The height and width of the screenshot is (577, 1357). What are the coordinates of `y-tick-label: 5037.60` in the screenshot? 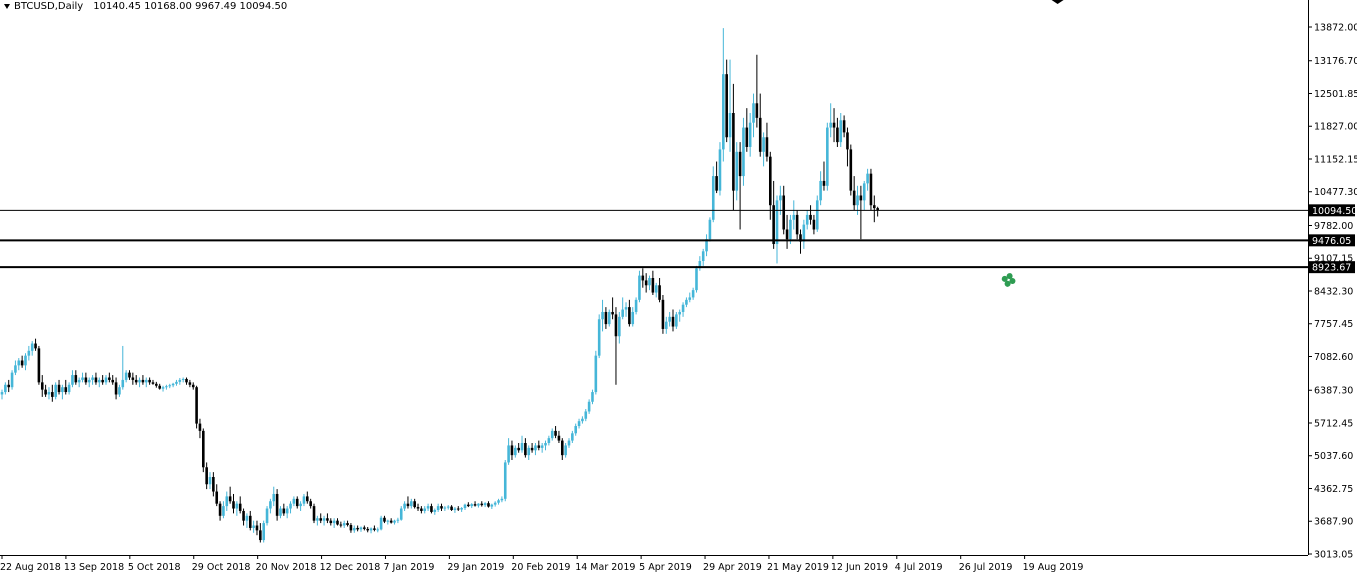 It's located at (1333, 456).